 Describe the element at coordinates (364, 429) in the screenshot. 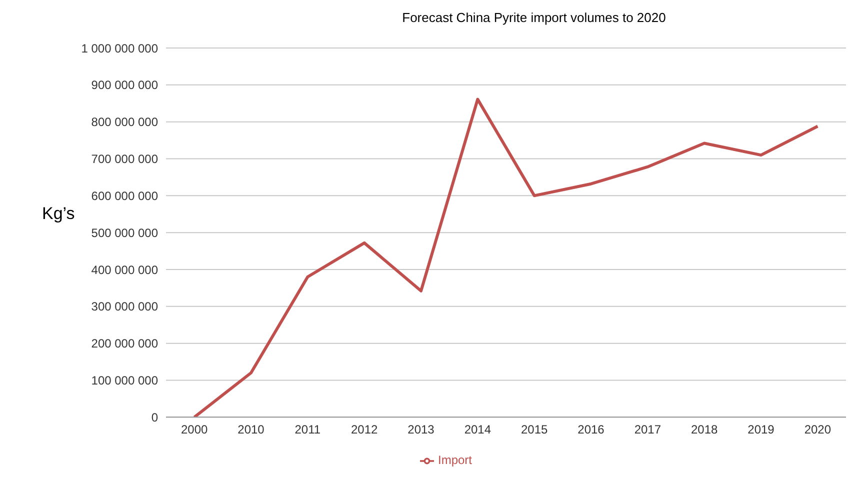

I see `x-tick-label: 2012` at that location.